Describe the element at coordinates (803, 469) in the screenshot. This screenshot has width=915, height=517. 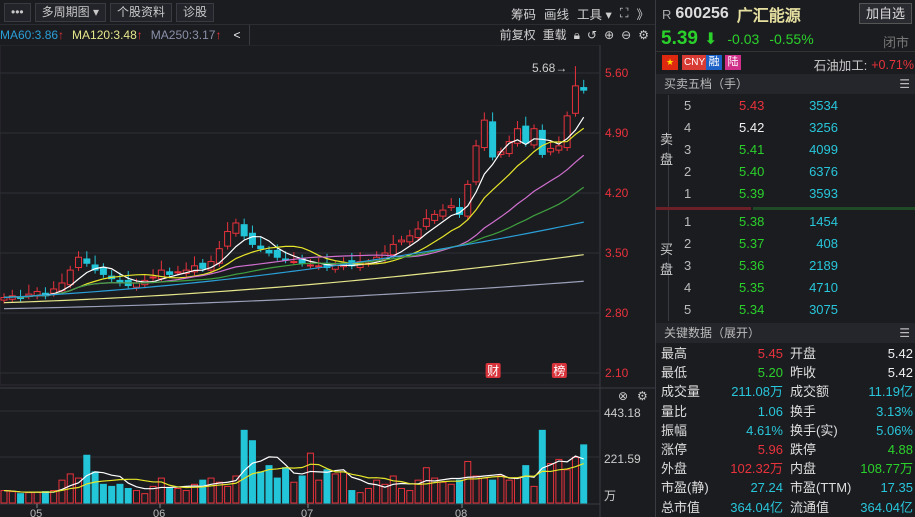
I see `keydata-label: 内盘` at that location.